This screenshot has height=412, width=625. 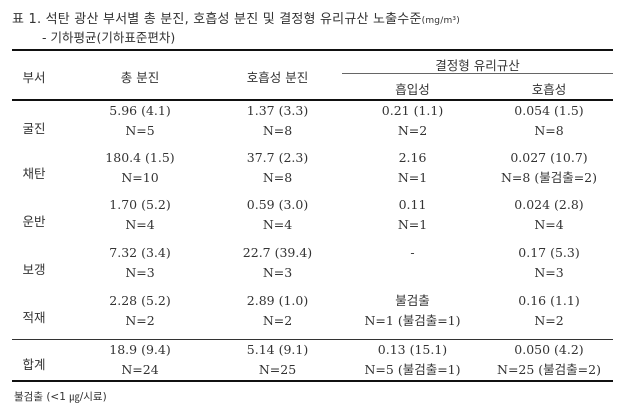 What do you see at coordinates (140, 120) in the screenshot?
I see `table-cell: 5.96 (4.1) N=5` at bounding box center [140, 120].